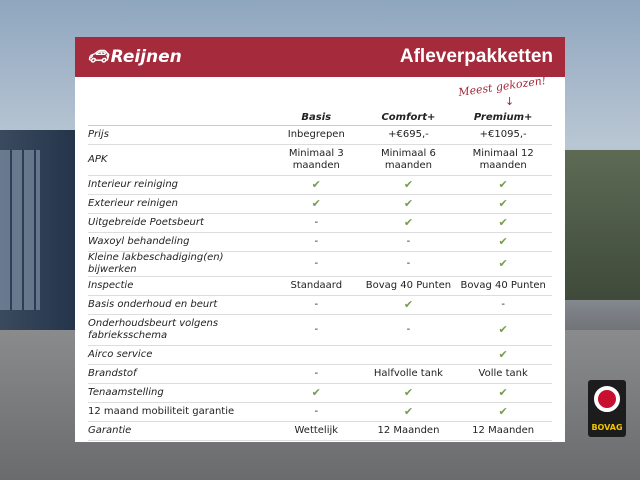  What do you see at coordinates (179, 374) in the screenshot?
I see `row-label: Brandstof` at bounding box center [179, 374].